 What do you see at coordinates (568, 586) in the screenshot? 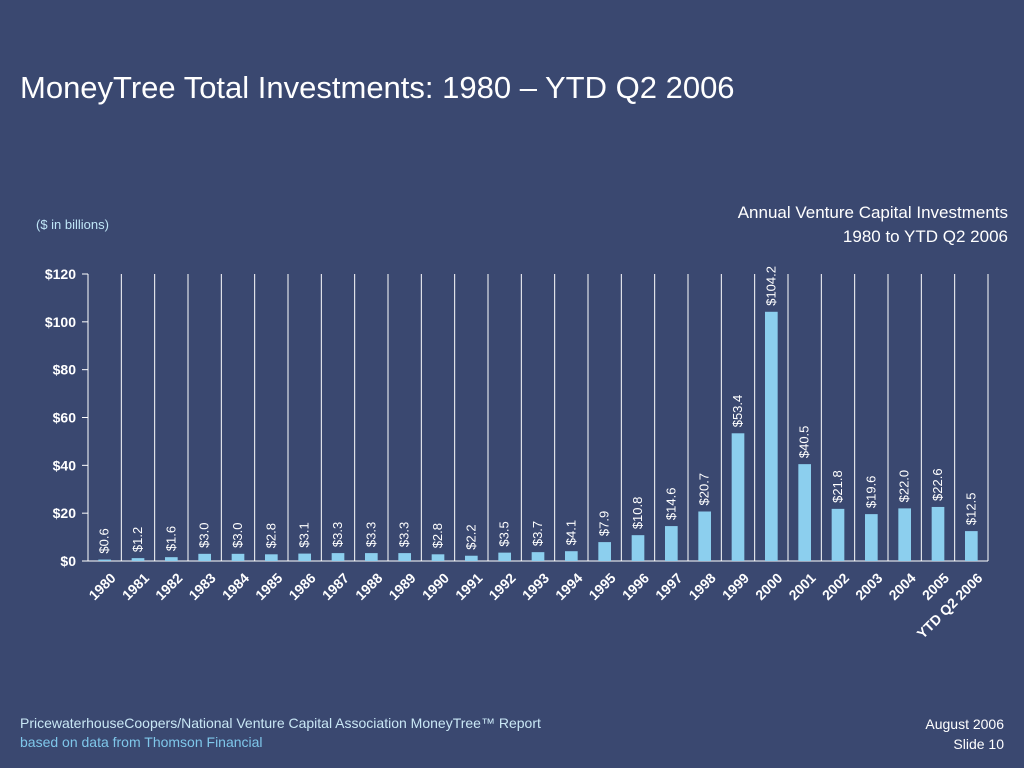
I see `x-tick-label: 1994` at bounding box center [568, 586].